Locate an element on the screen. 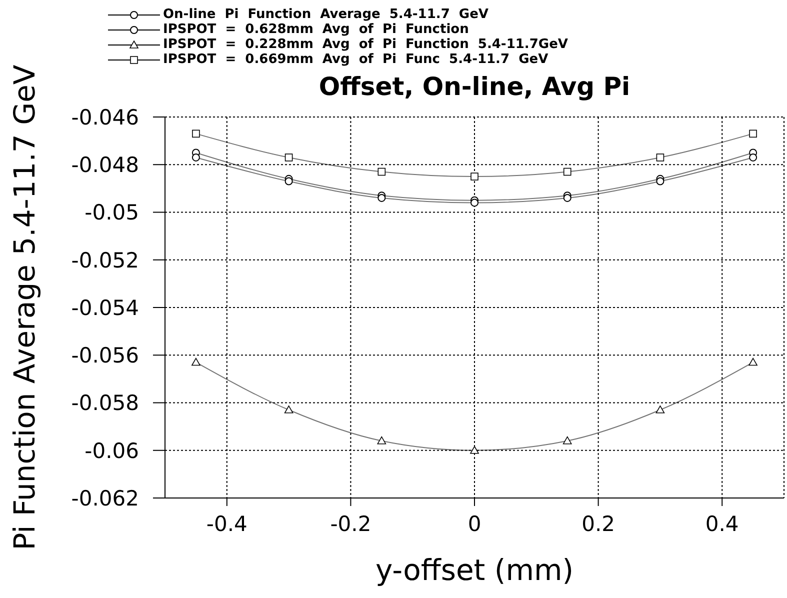 This screenshot has height=598, width=787. legend-label: IPSPOT = 0.669mm Avg of Pi Func 5.4-11.7 GeV is located at coordinates (355, 59).